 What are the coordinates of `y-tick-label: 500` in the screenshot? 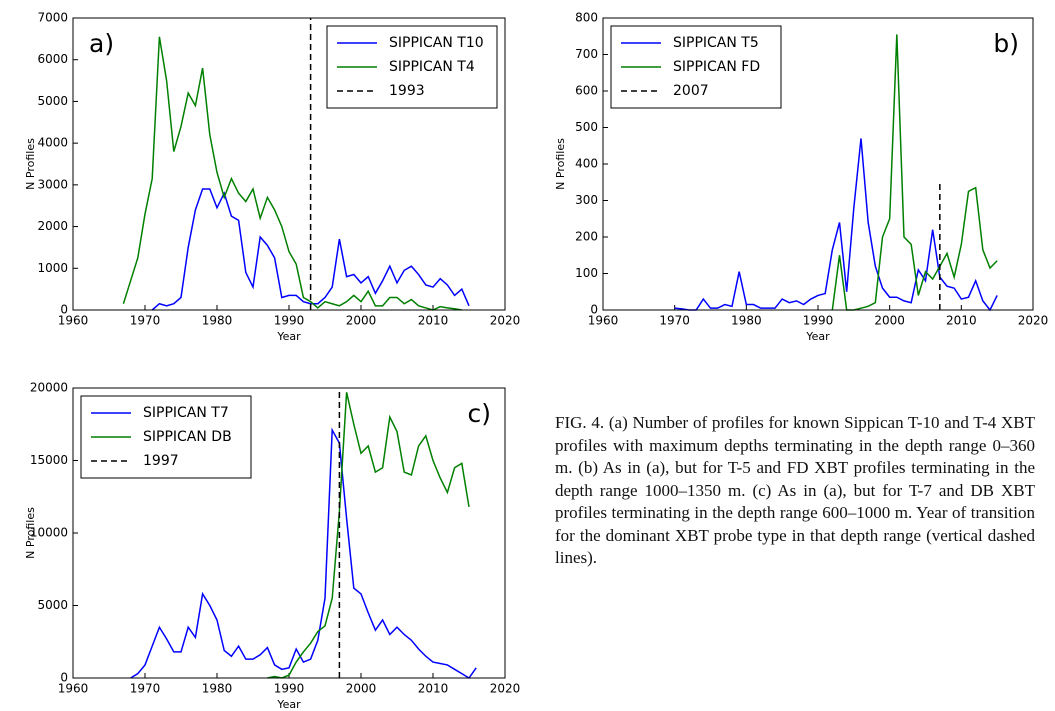 It's located at (586, 127).